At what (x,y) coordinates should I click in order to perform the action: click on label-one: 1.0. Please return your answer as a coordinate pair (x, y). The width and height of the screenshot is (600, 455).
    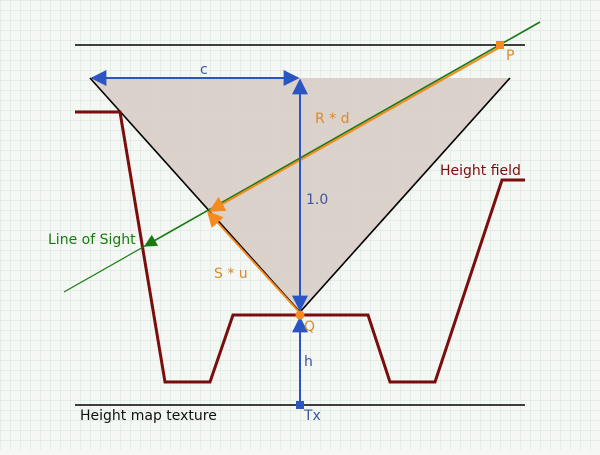
    Looking at the image, I should click on (317, 200).